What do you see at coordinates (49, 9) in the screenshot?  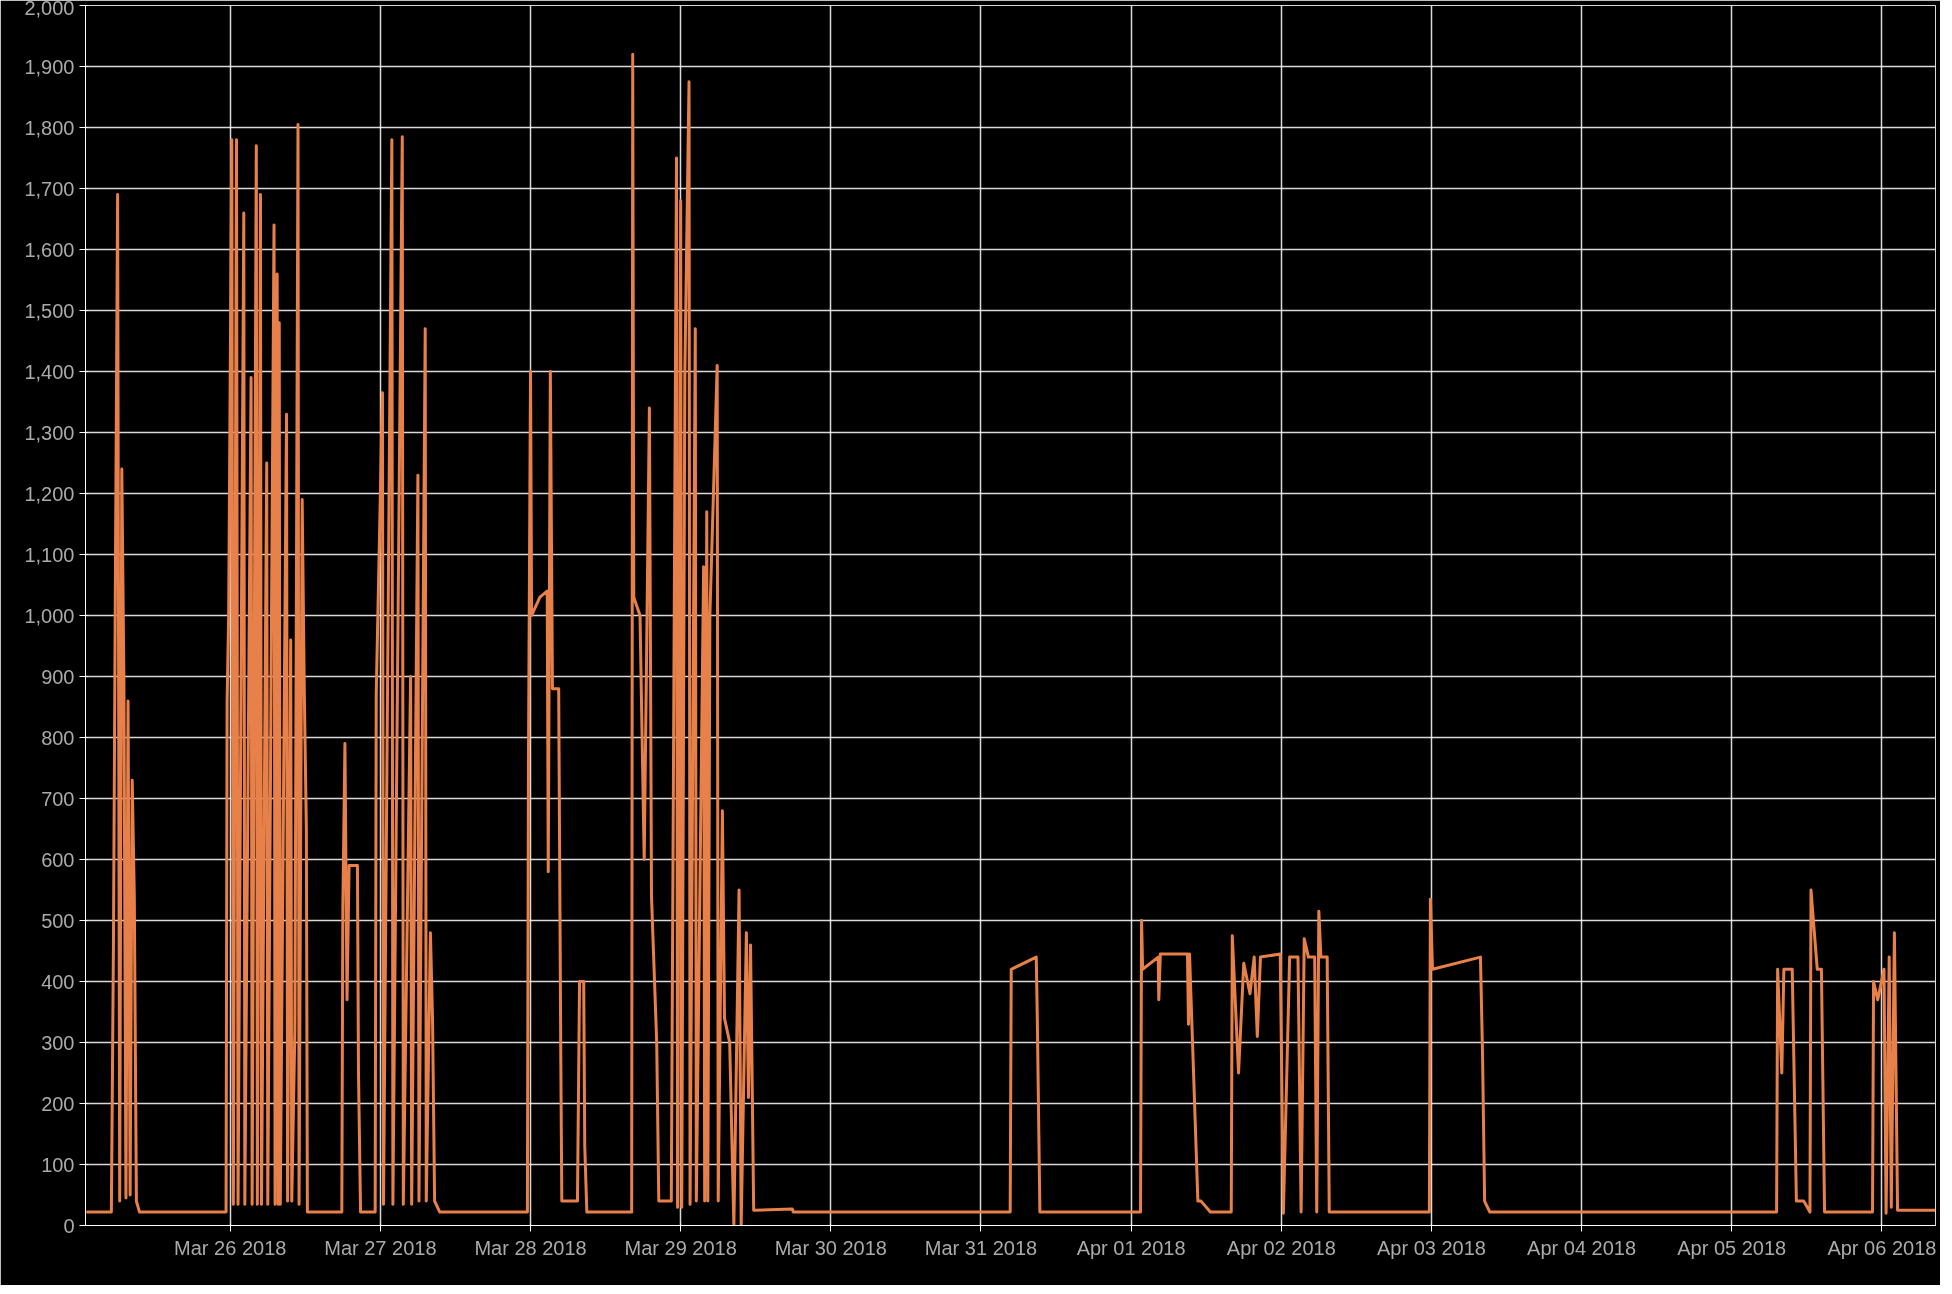 I see `y-tick-label: 2,000` at bounding box center [49, 9].